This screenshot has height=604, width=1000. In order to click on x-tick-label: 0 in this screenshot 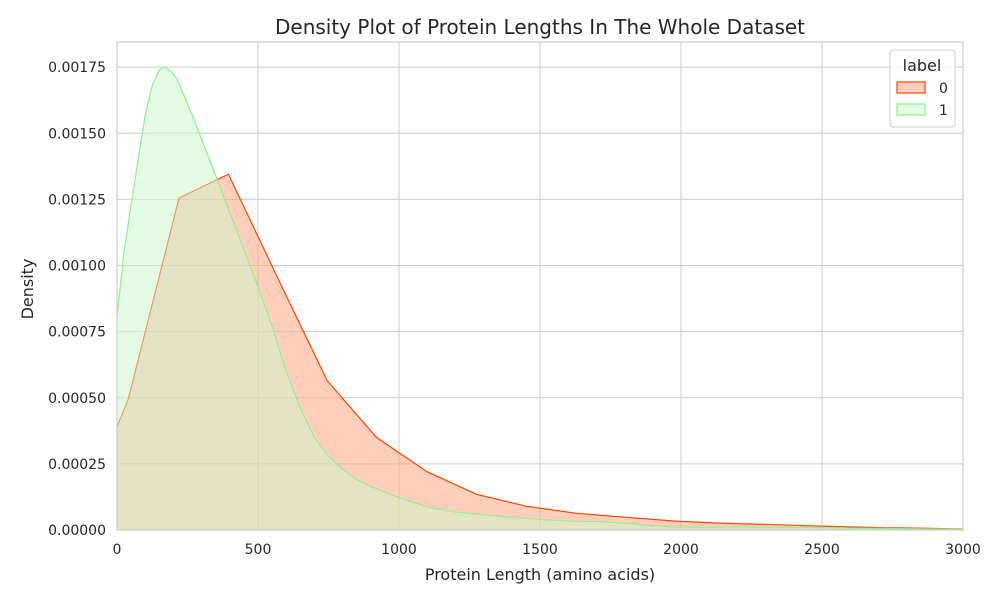, I will do `click(117, 550)`.